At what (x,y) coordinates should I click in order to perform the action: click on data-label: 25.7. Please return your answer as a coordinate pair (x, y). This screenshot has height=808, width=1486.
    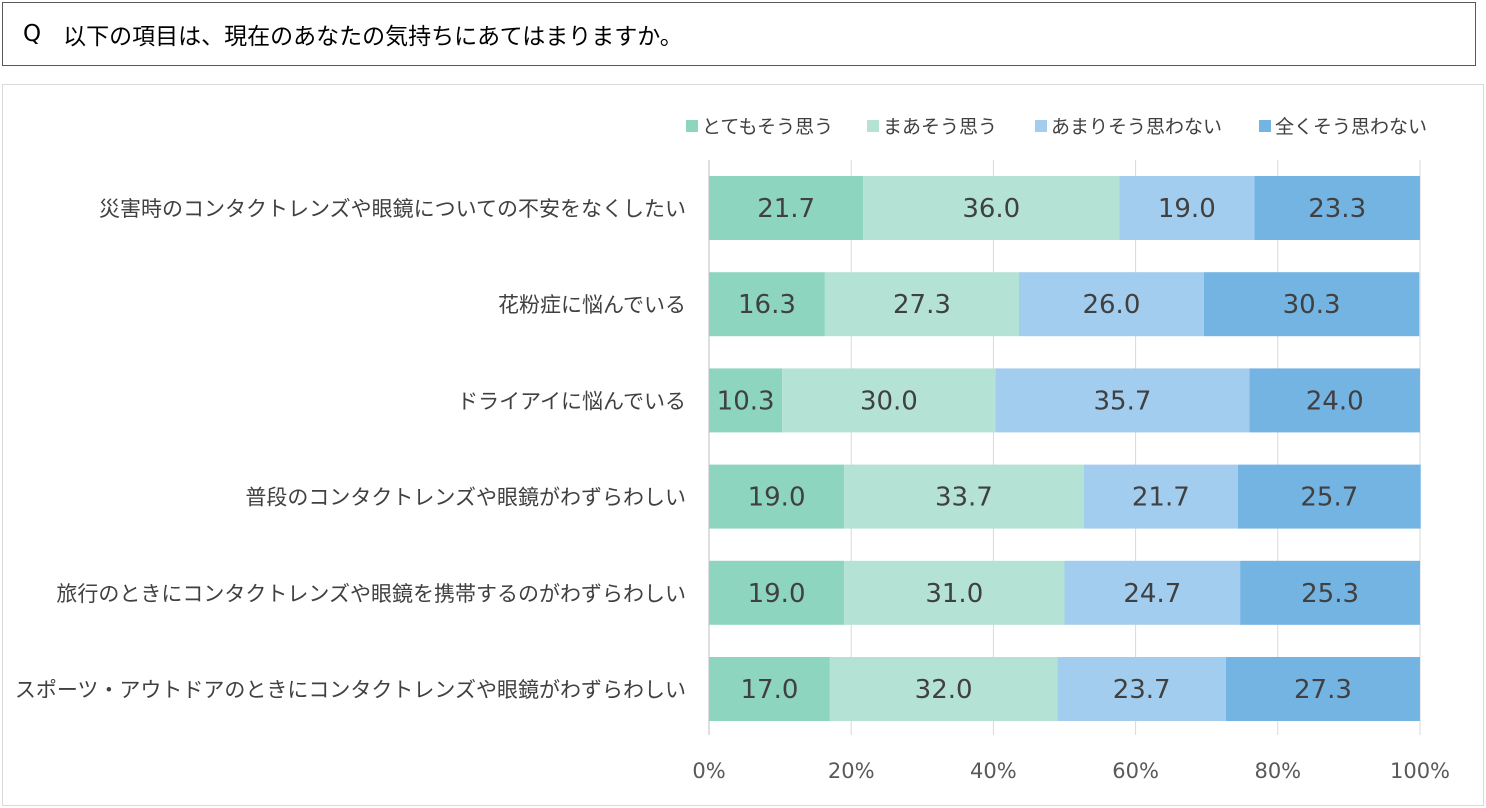
    Looking at the image, I should click on (1329, 498).